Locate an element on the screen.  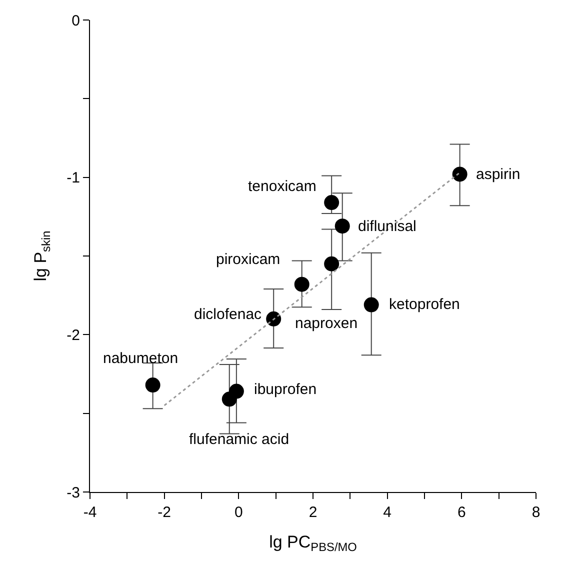
annotation: ibuprofen is located at coordinates (285, 389).